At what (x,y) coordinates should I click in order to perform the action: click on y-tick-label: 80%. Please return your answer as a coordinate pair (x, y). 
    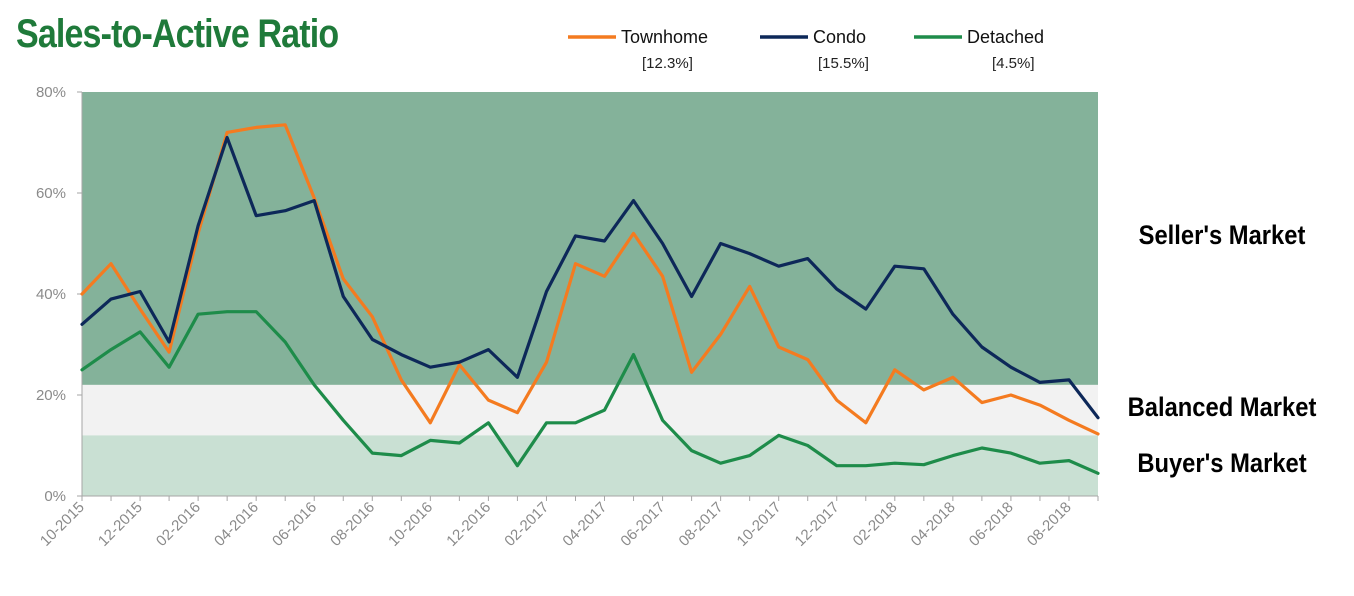
    Looking at the image, I should click on (51, 92).